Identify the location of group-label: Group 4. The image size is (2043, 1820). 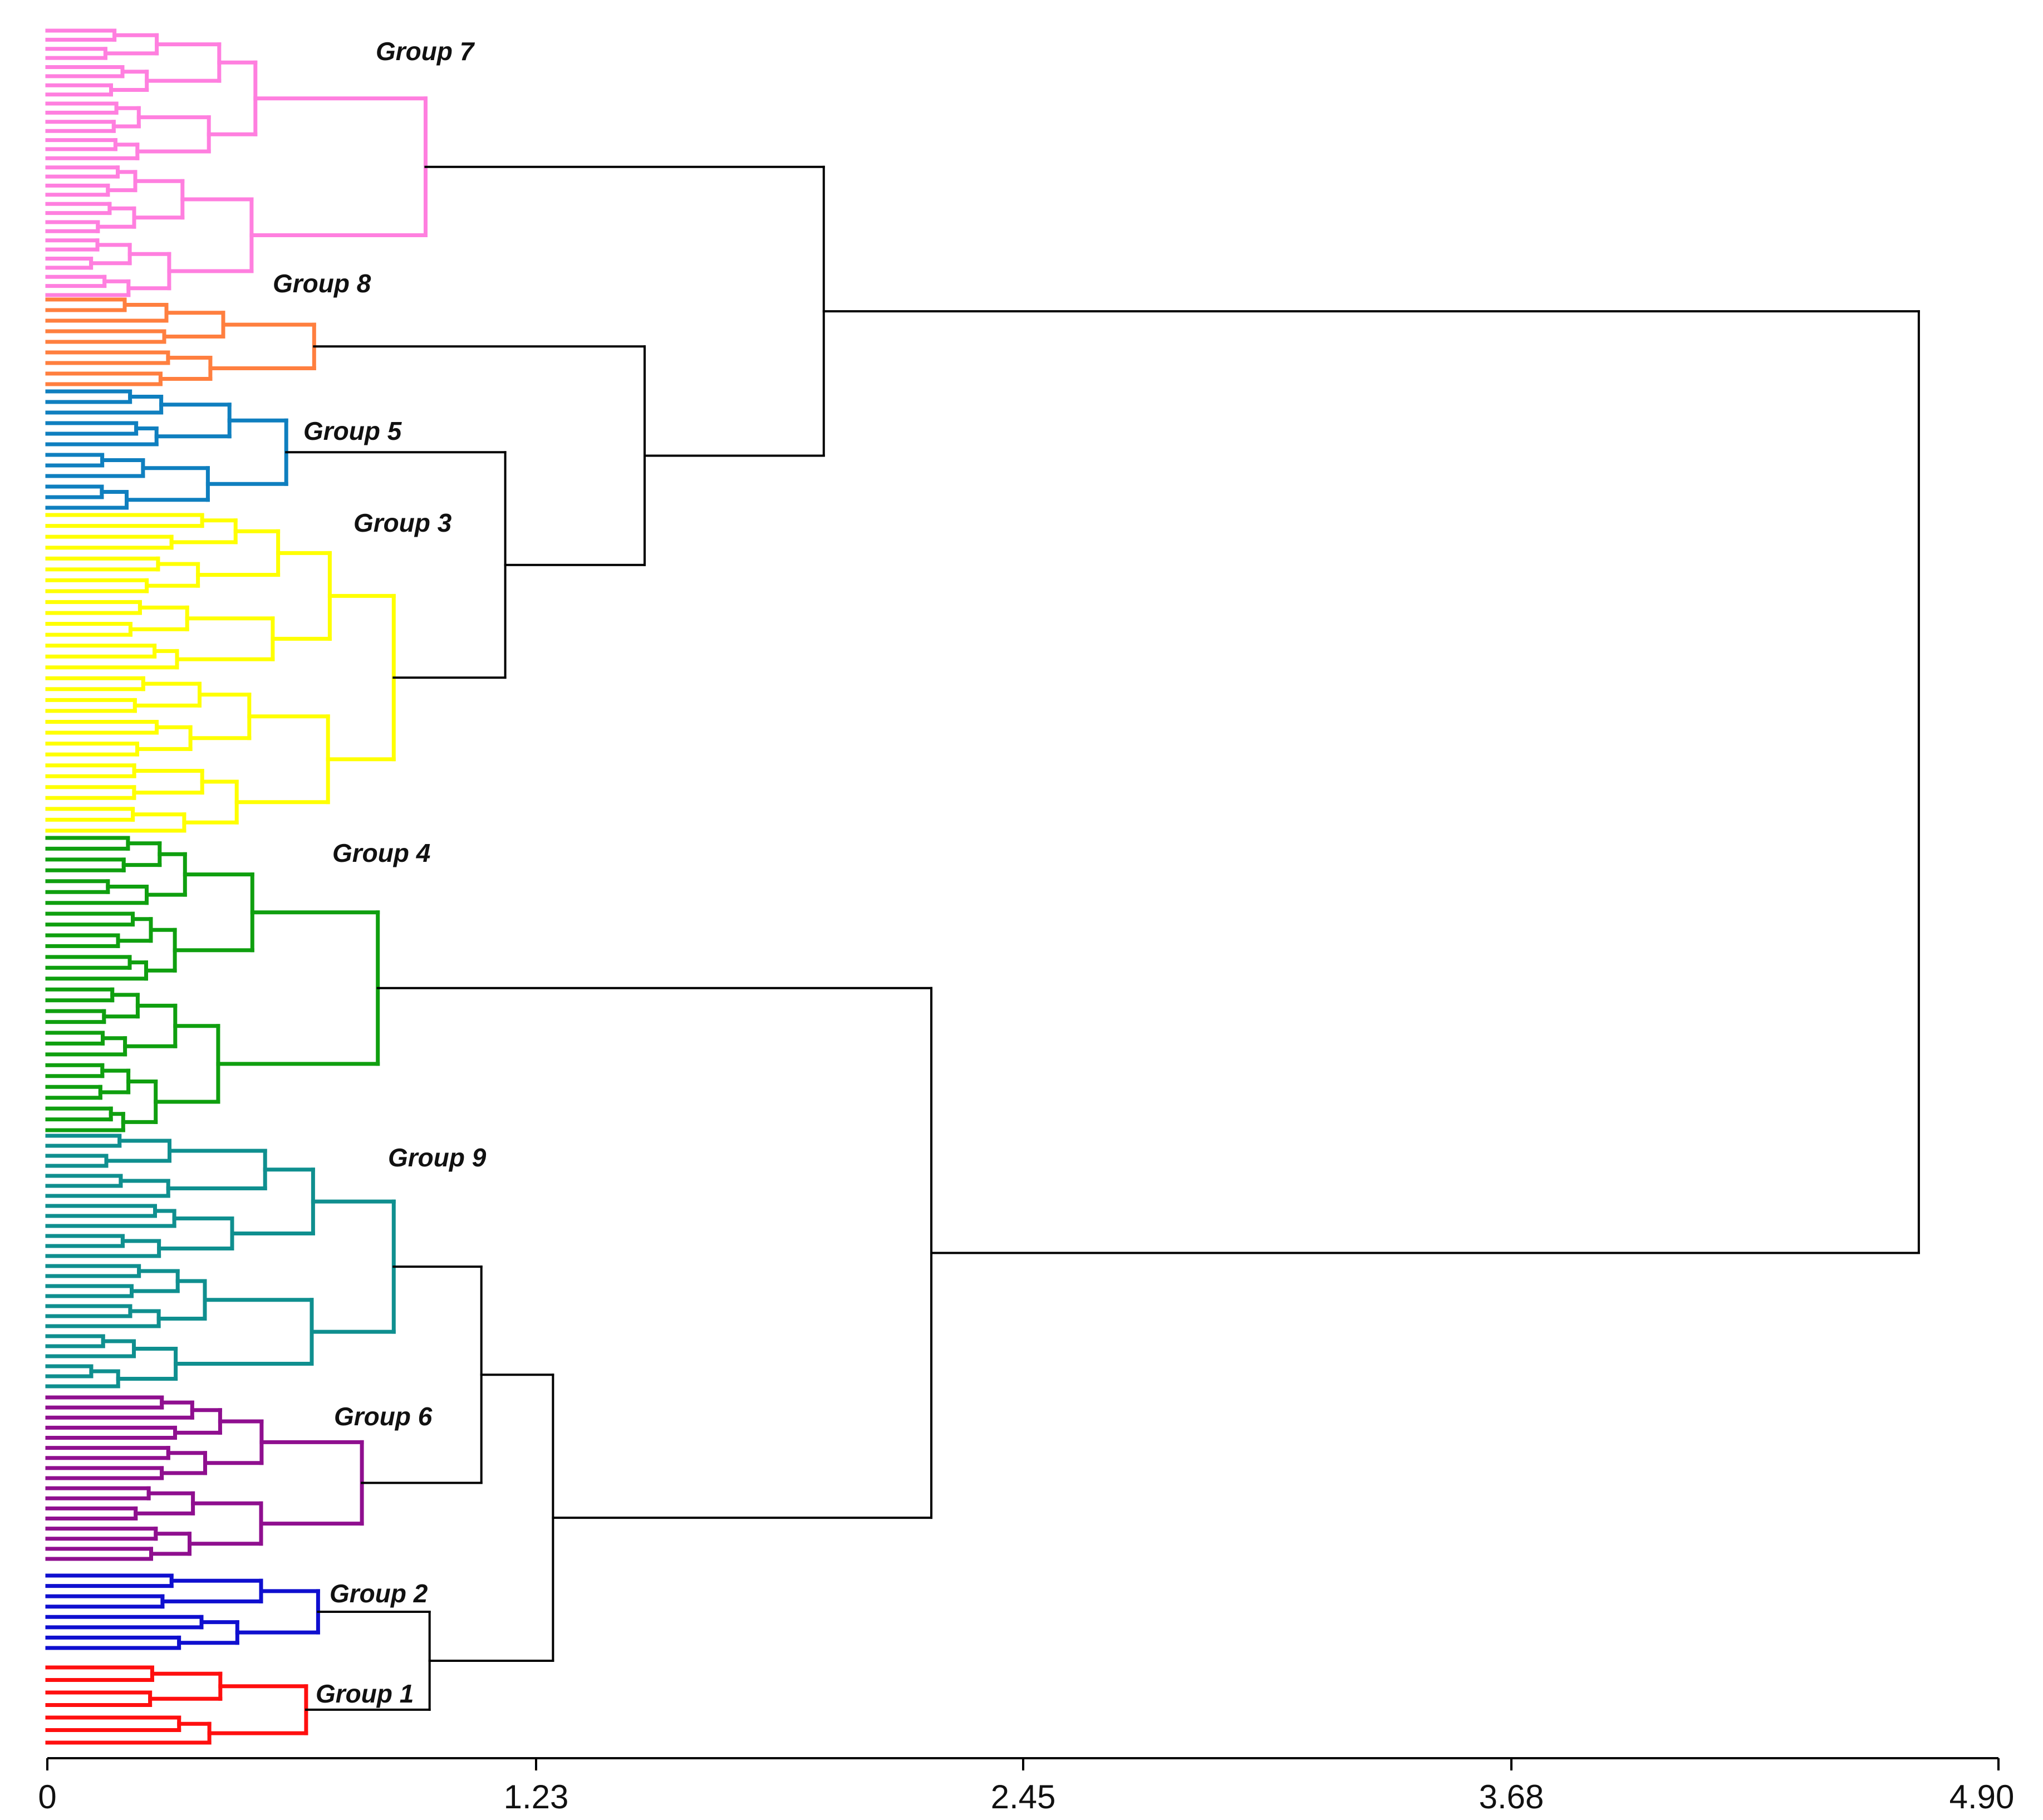
(381, 852).